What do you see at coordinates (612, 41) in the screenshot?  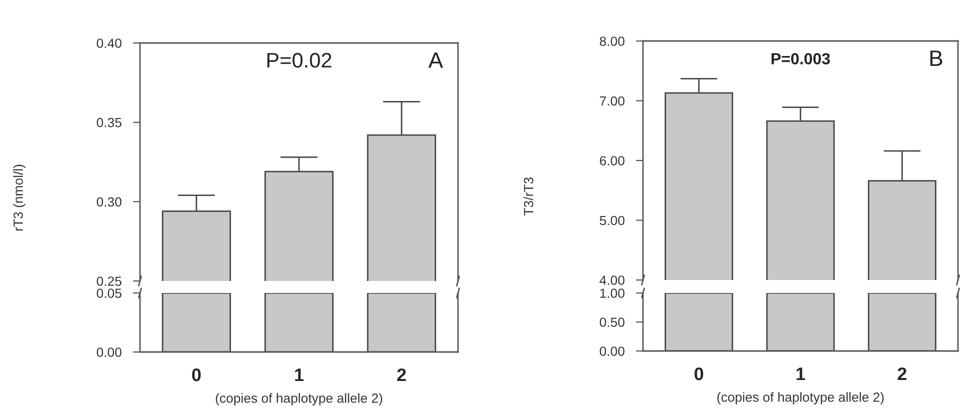 I see `y-tick-label: 8.00` at bounding box center [612, 41].